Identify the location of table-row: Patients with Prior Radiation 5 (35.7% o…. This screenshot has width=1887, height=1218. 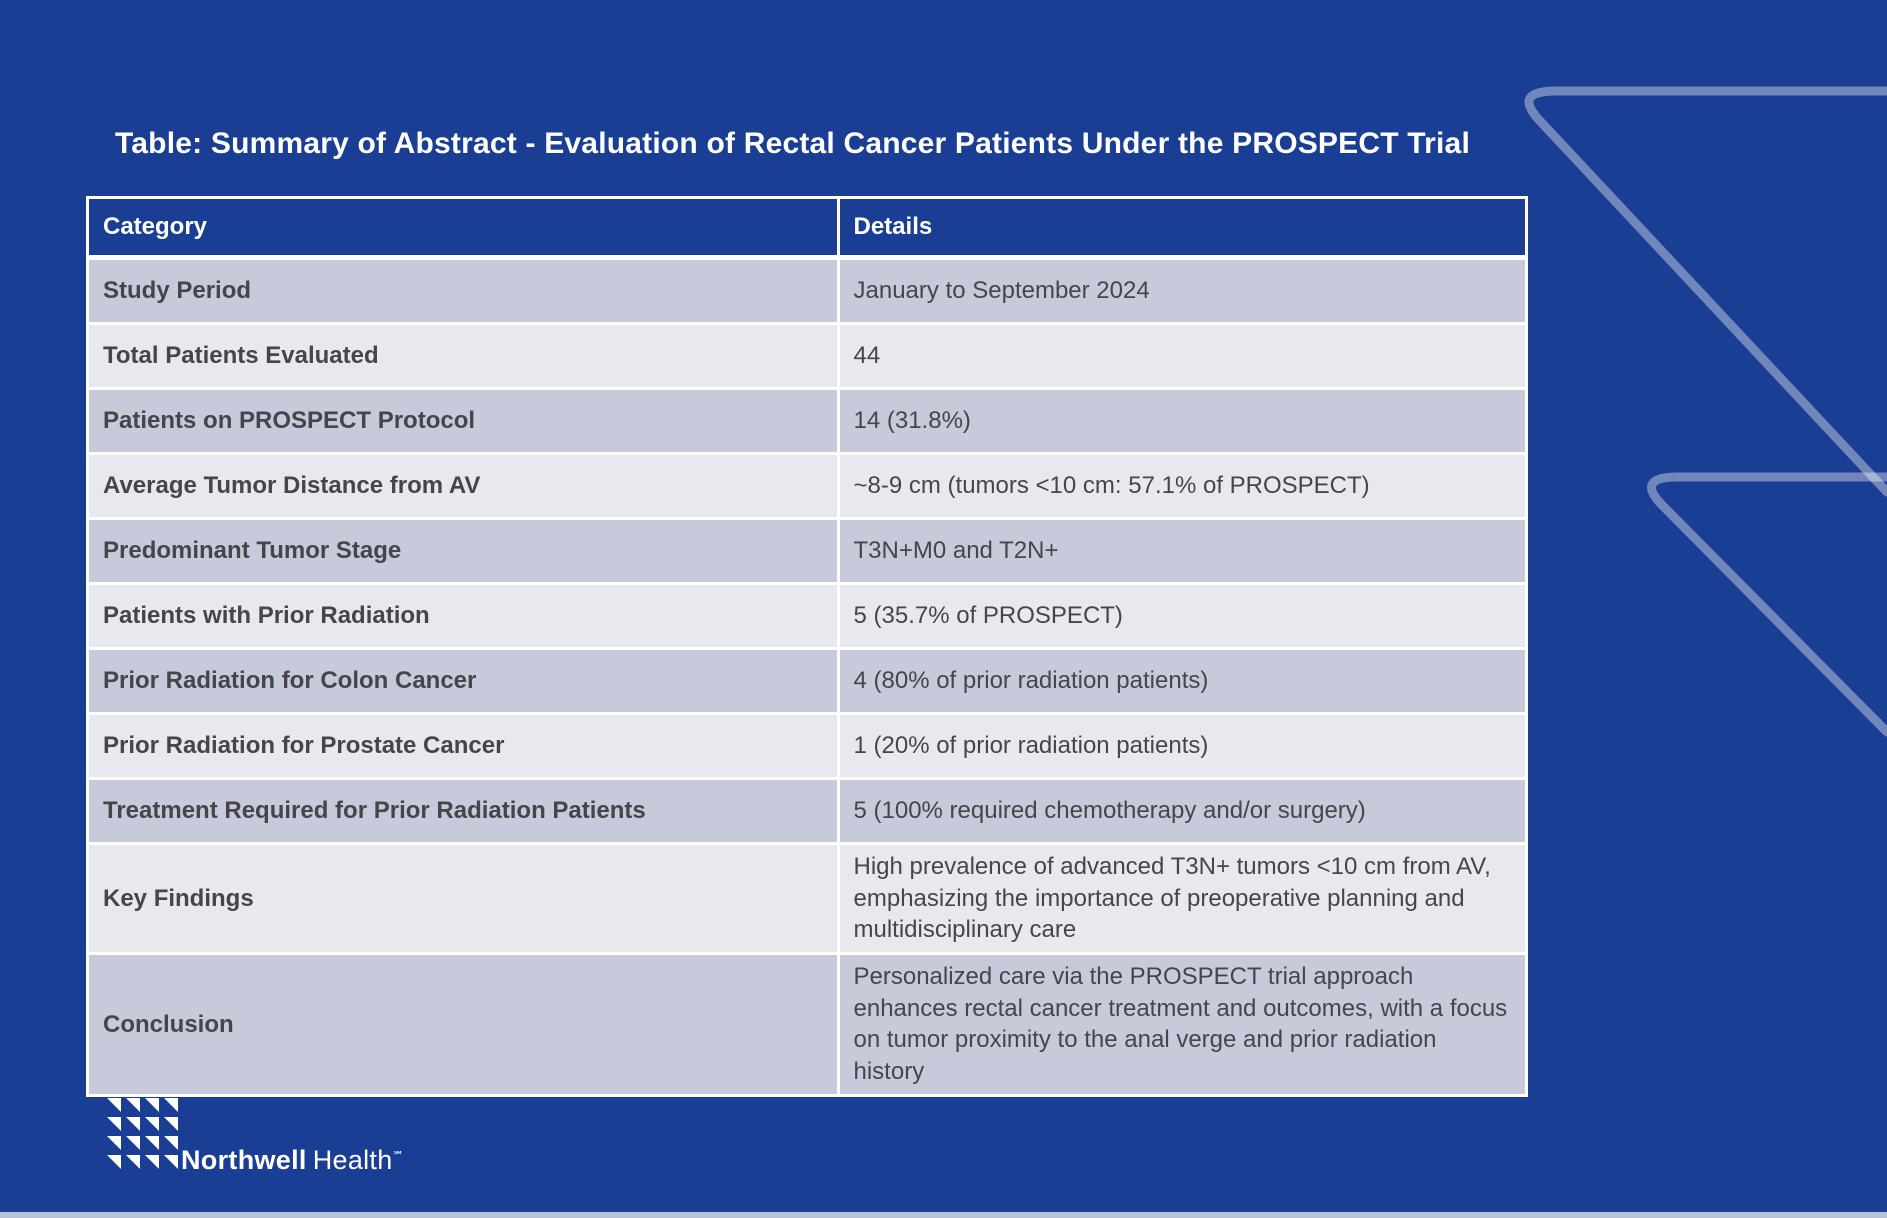
(807, 616).